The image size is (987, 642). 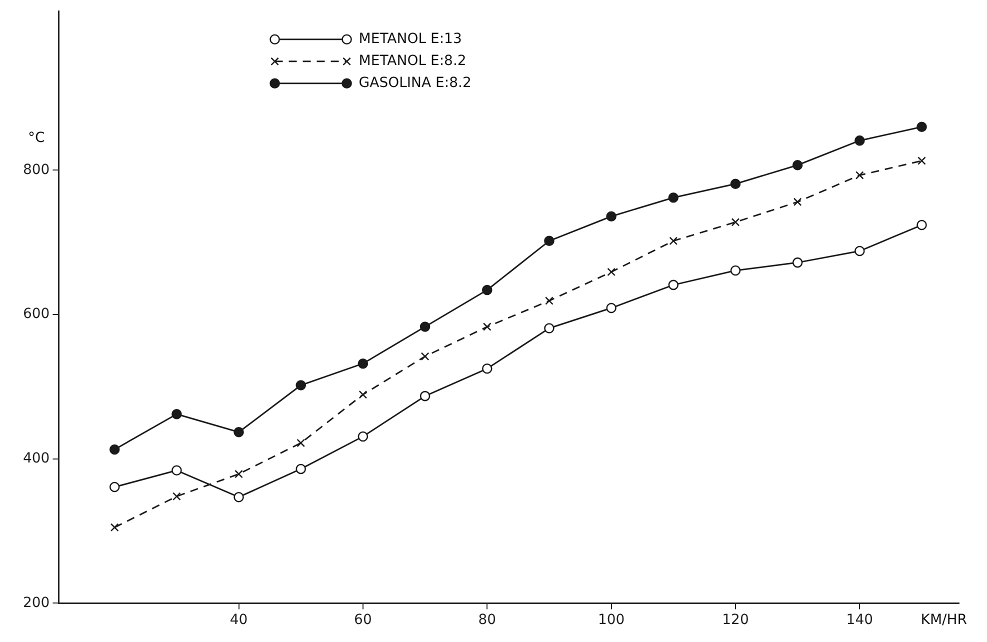 What do you see at coordinates (611, 620) in the screenshot?
I see `x-tick-label: 100` at bounding box center [611, 620].